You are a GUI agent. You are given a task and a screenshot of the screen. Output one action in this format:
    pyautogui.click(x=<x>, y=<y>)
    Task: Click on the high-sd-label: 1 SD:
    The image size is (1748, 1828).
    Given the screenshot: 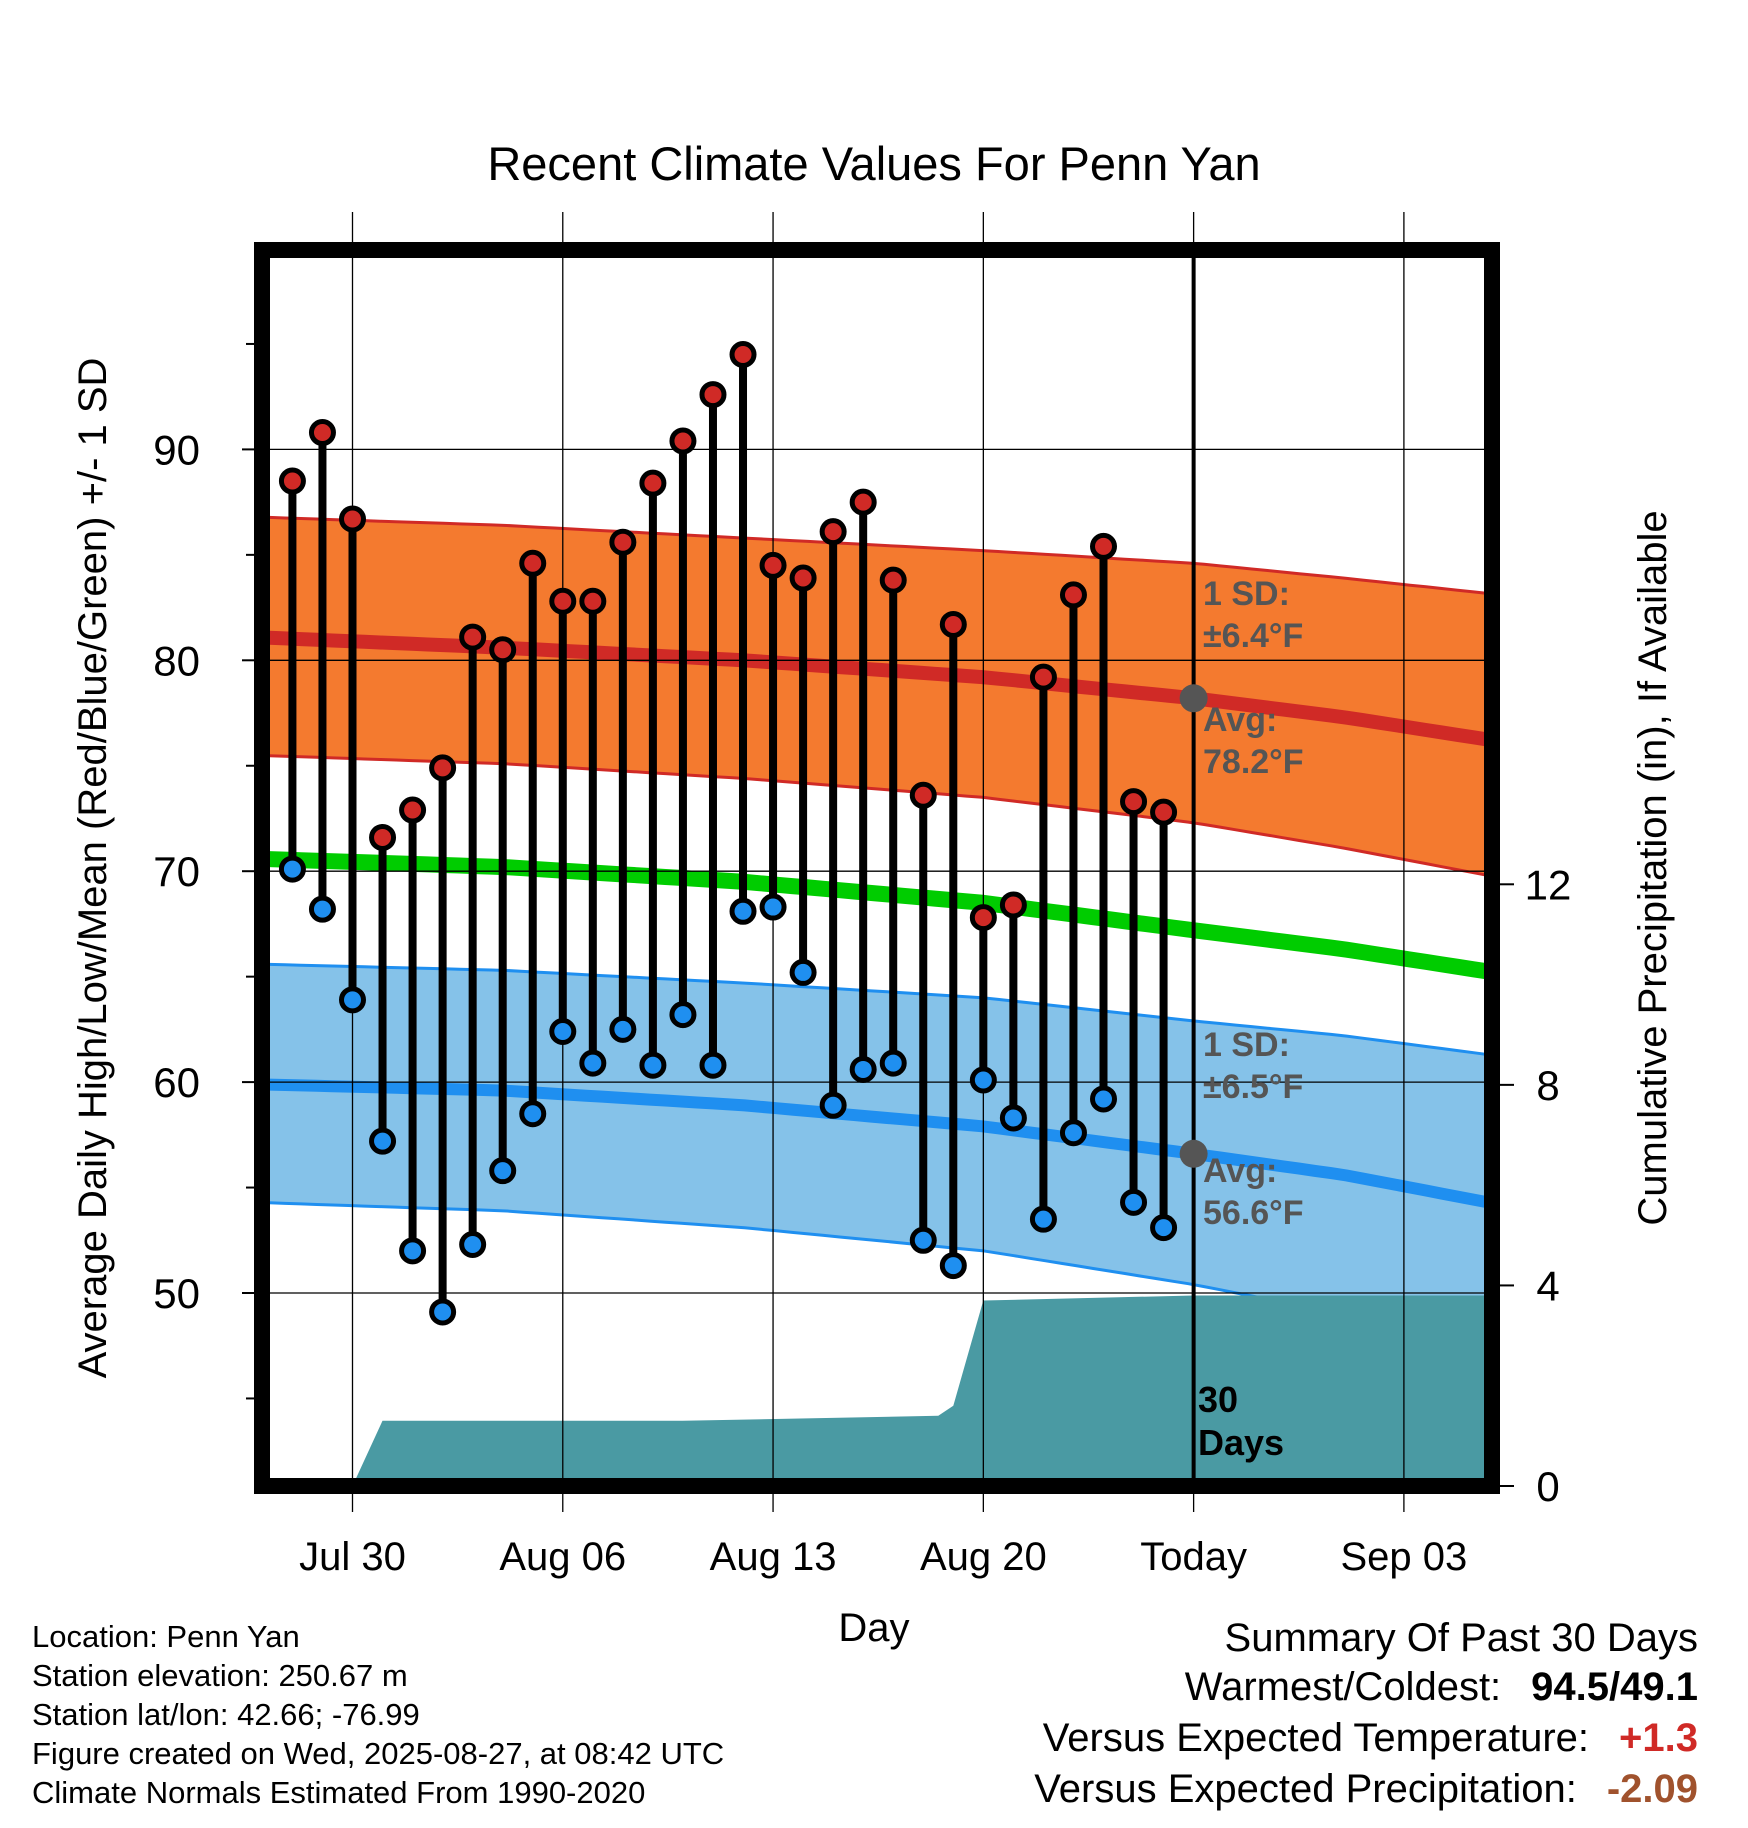 What is the action you would take?
    pyautogui.click(x=1246, y=594)
    